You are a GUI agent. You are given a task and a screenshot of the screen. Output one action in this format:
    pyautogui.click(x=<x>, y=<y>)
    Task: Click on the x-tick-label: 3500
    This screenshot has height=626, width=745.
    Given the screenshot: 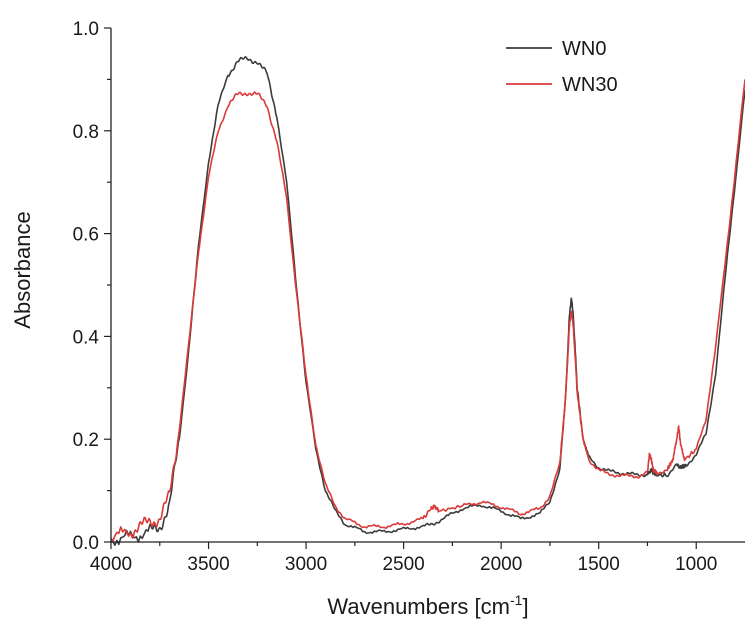 What is the action you would take?
    pyautogui.click(x=208, y=564)
    